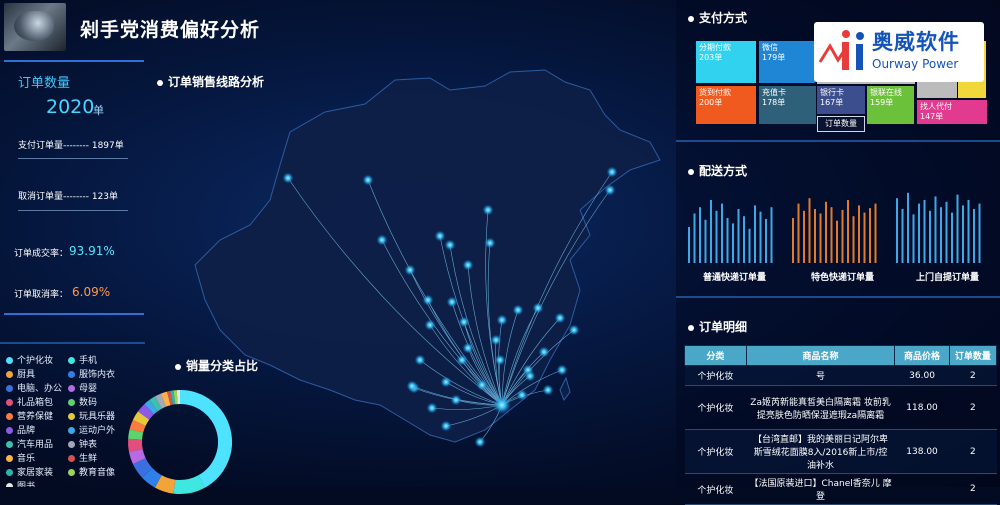 The image size is (1000, 505). Describe the element at coordinates (29, 359) in the screenshot. I see `legend-item: 个护化妆` at that location.